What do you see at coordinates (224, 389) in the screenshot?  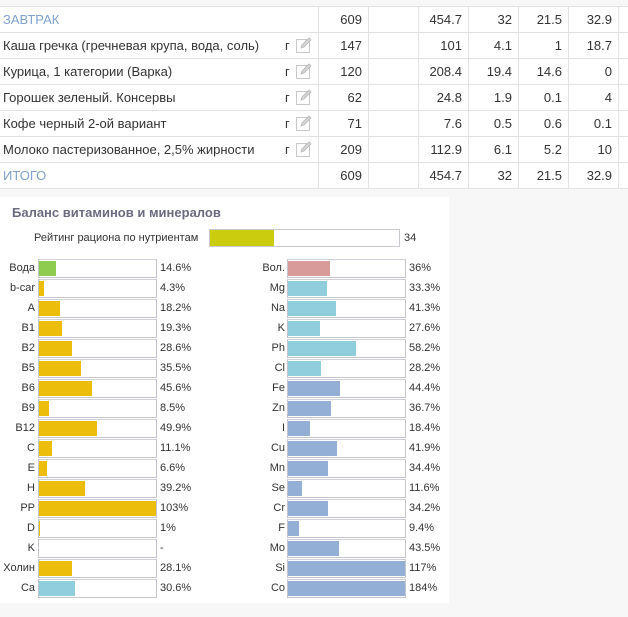 I see `nutrient-row: Fe 44.4%` at bounding box center [224, 389].